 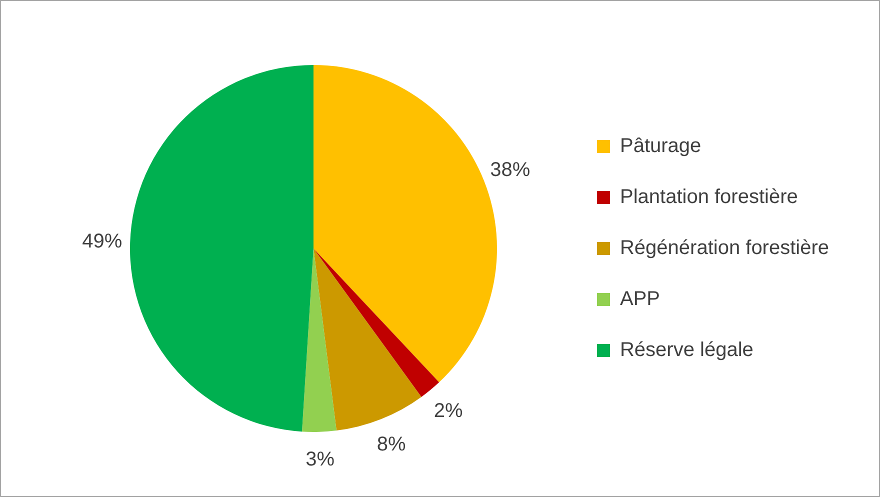 What do you see at coordinates (448, 411) in the screenshot?
I see `data-label: 2%` at bounding box center [448, 411].